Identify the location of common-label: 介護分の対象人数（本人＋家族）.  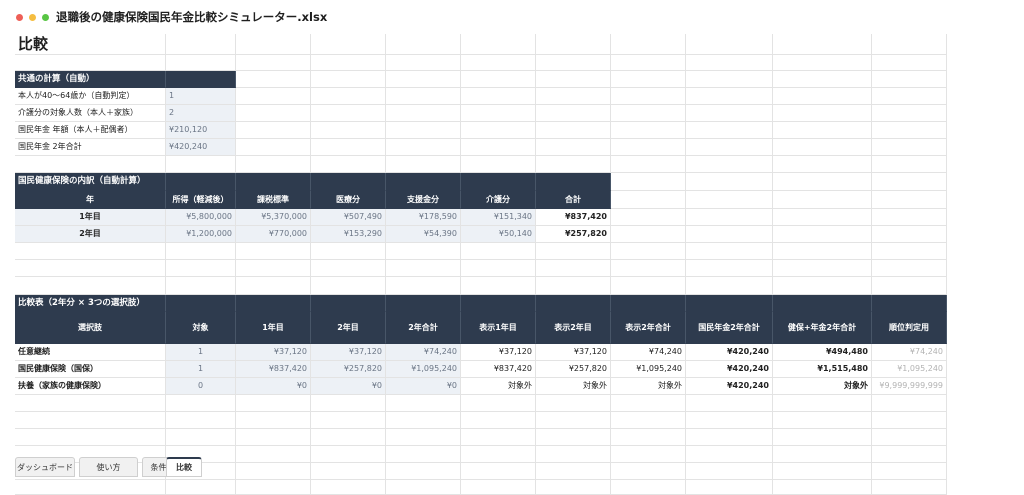
(90, 113).